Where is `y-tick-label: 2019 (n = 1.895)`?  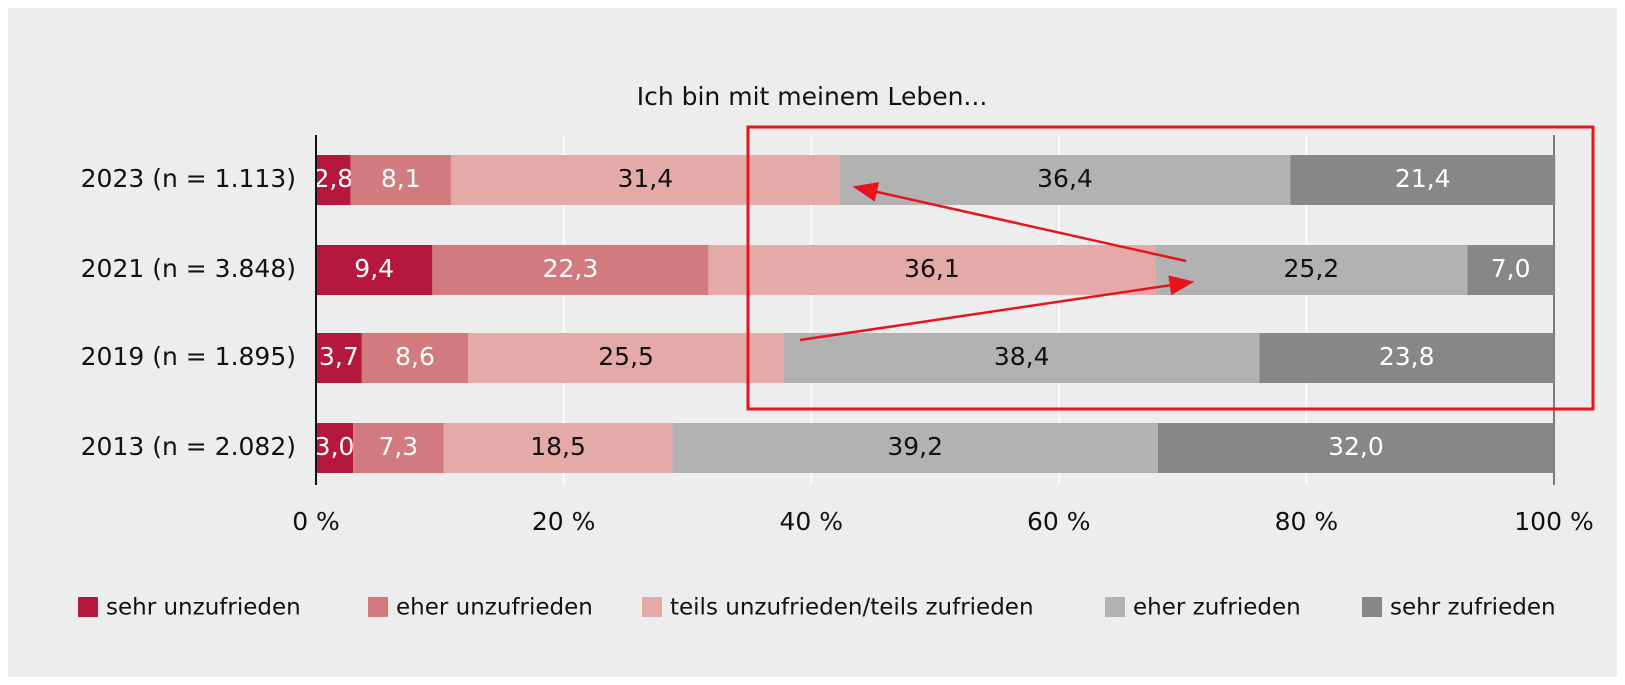 y-tick-label: 2019 (n = 1.895) is located at coordinates (188, 356).